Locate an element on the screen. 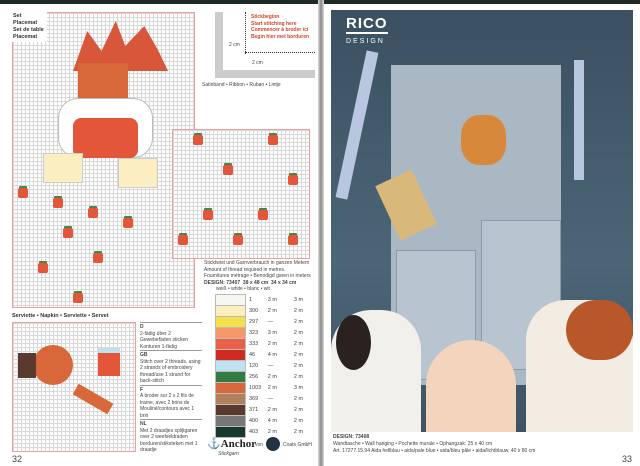 The image size is (640, 466). thread-row: 120 — 2 m is located at coordinates (261, 366).